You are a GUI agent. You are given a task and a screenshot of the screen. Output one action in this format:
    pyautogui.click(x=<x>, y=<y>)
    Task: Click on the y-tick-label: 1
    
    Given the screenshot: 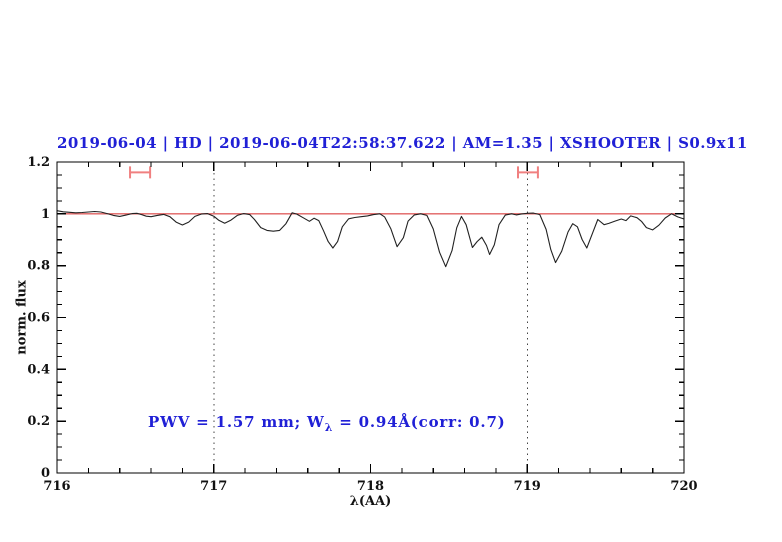 What is the action you would take?
    pyautogui.click(x=45, y=214)
    